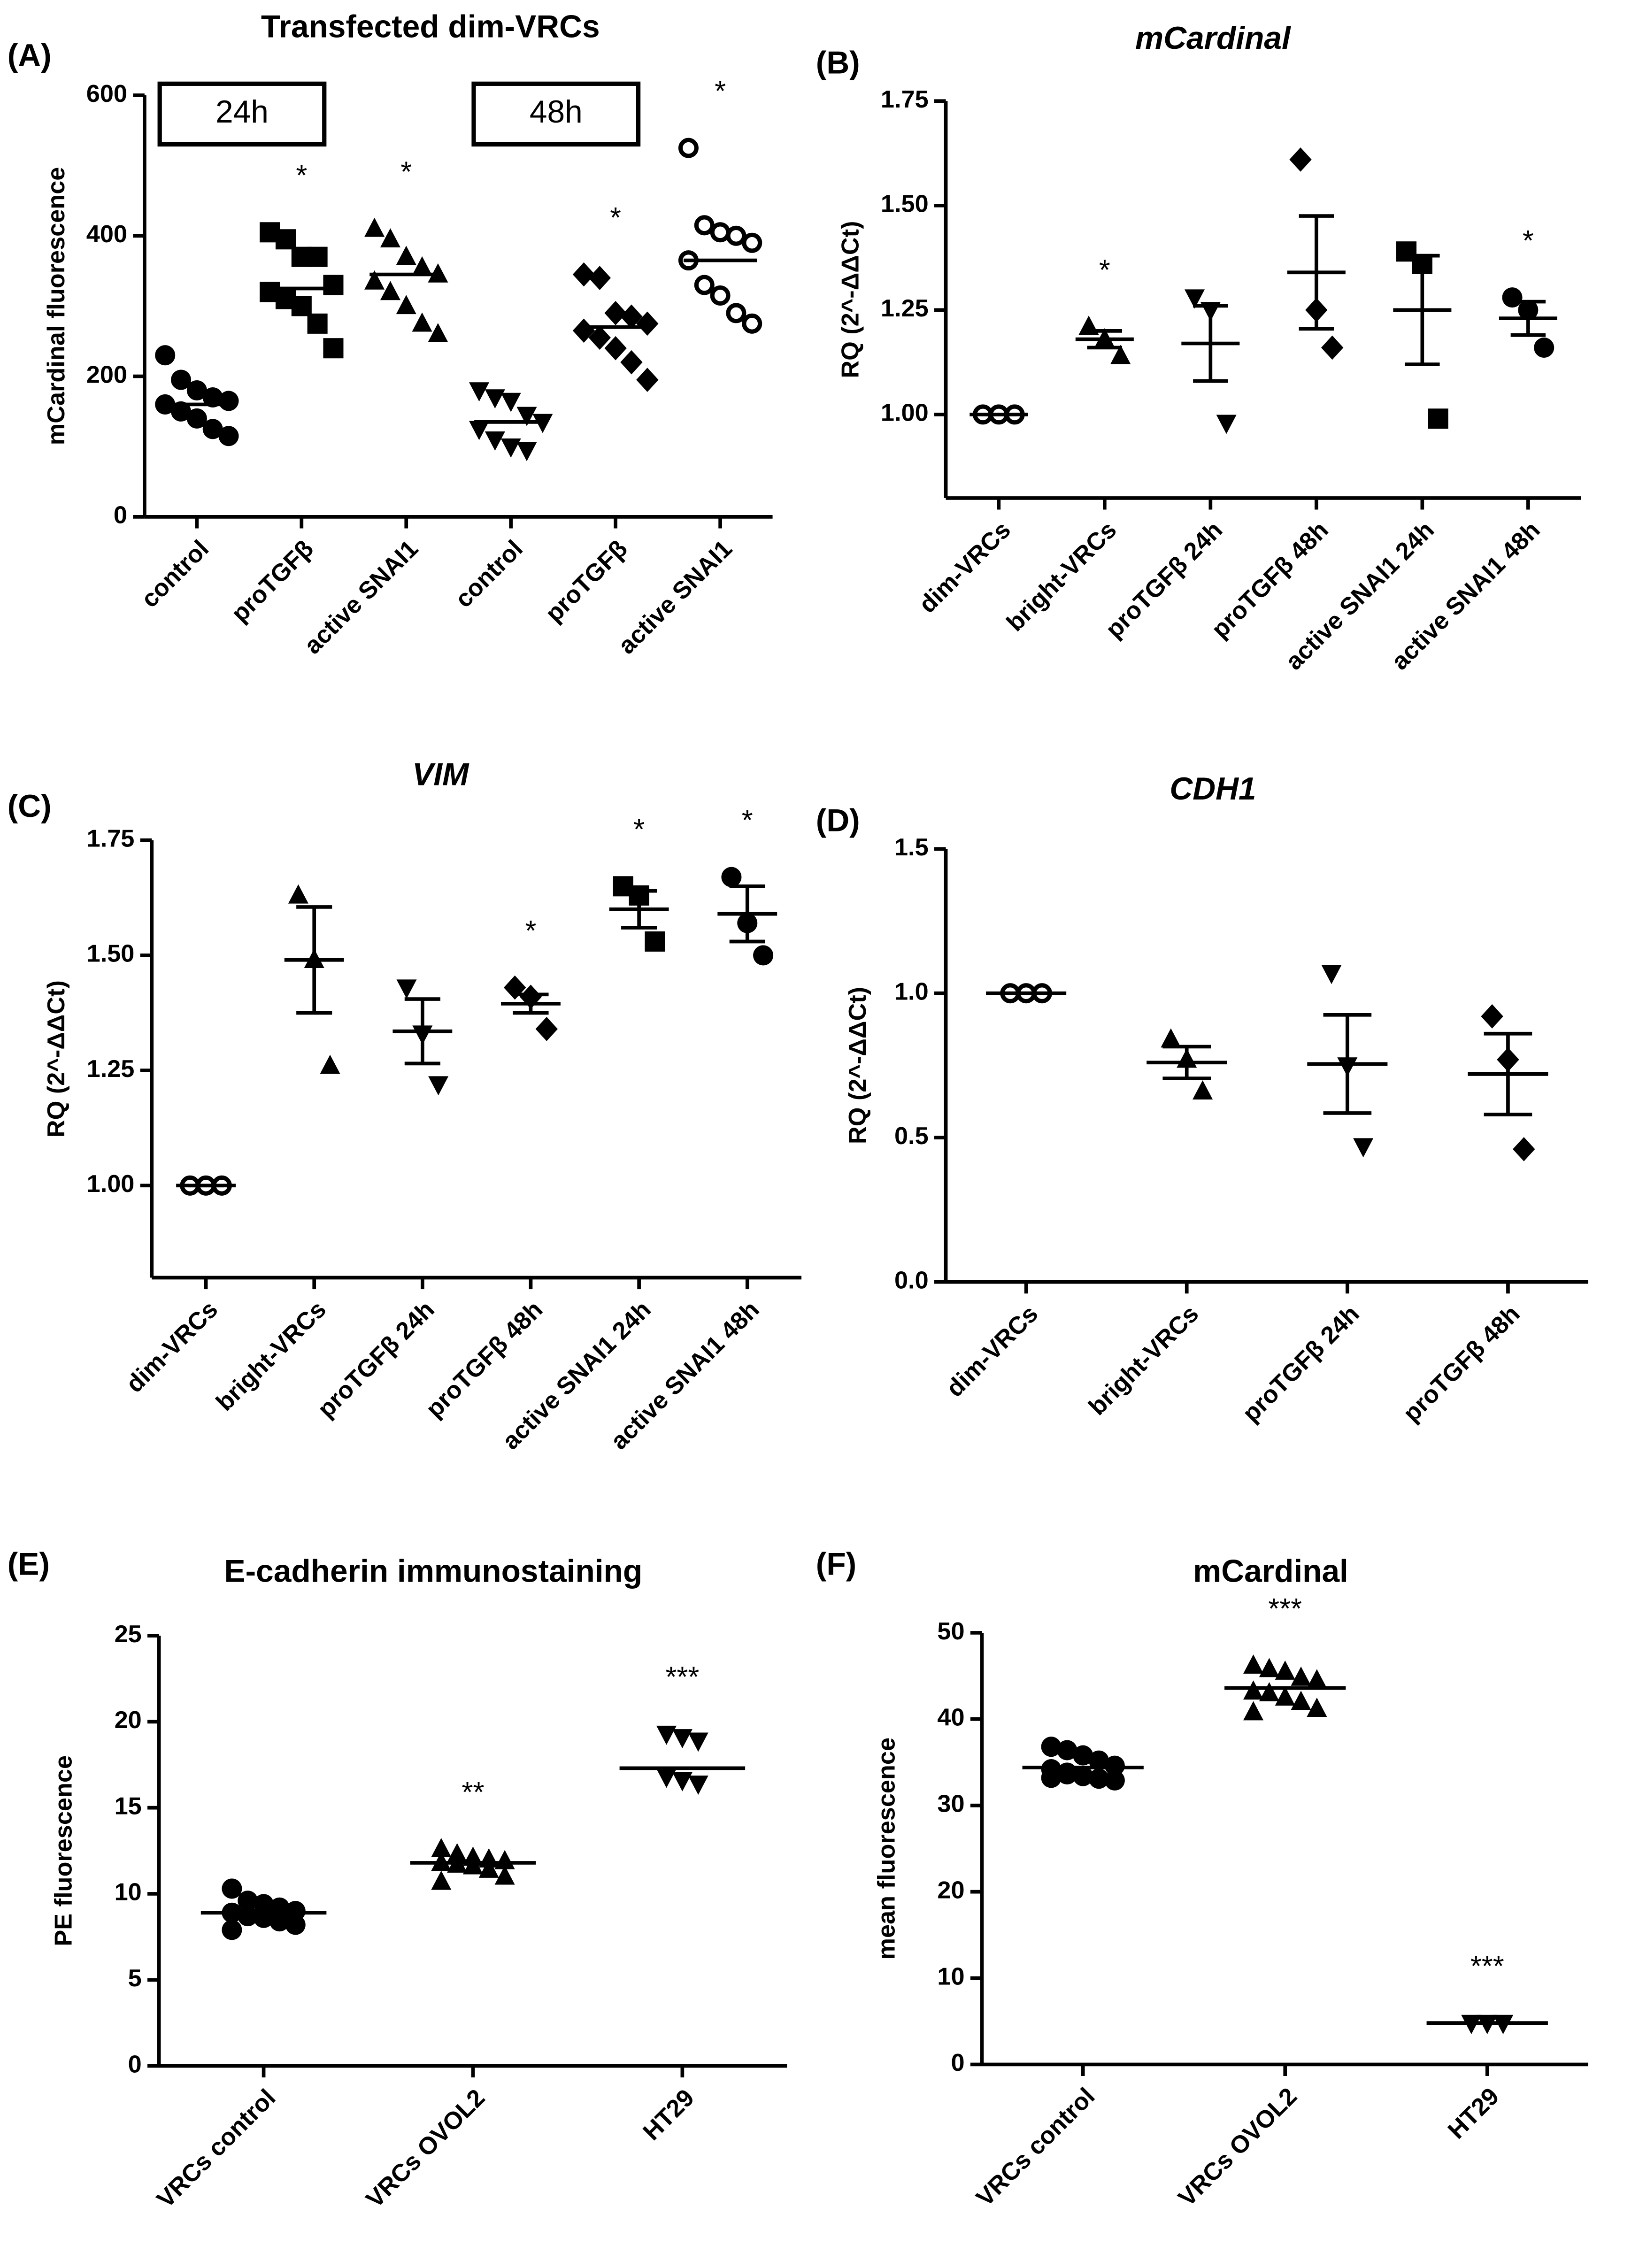 The height and width of the screenshot is (2268, 1639). I want to click on y-tick-label: 50, so click(950, 1631).